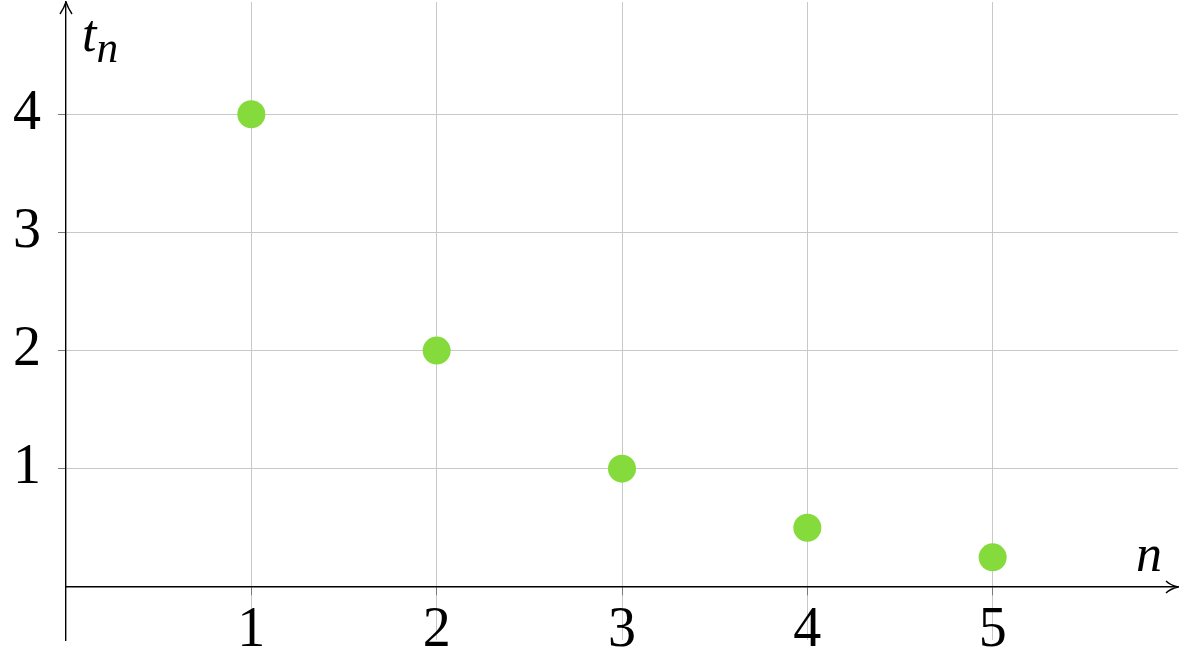 The width and height of the screenshot is (1180, 664). What do you see at coordinates (27, 464) in the screenshot?
I see `y-tick-label: 1` at bounding box center [27, 464].